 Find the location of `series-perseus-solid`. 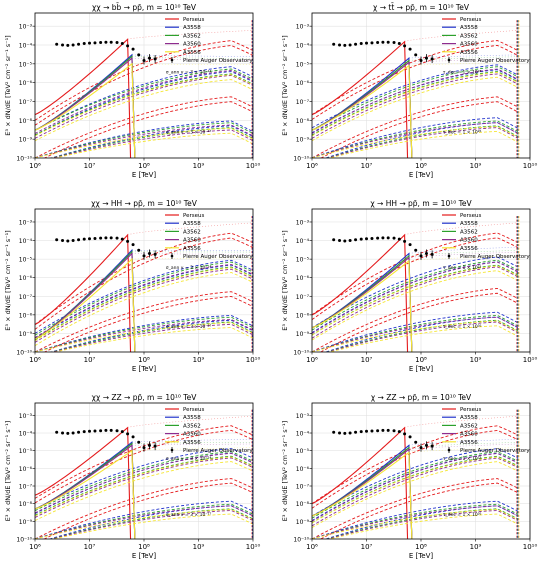

series-perseus-solid is located at coordinates (360, 482).